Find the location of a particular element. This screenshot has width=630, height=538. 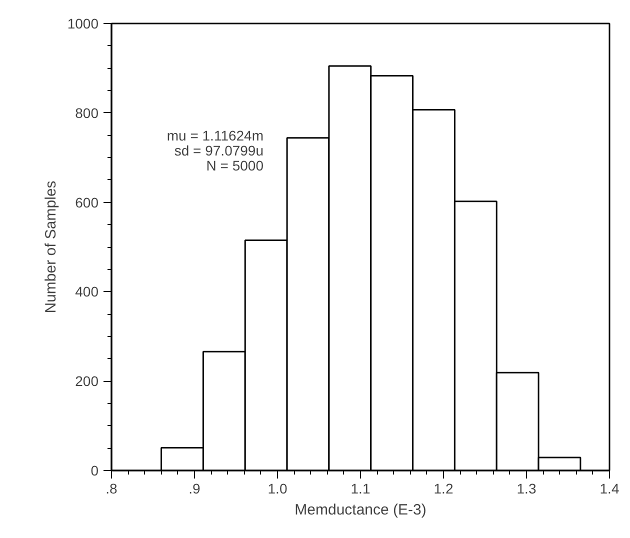

y-tick-label: 400 is located at coordinates (87, 292).